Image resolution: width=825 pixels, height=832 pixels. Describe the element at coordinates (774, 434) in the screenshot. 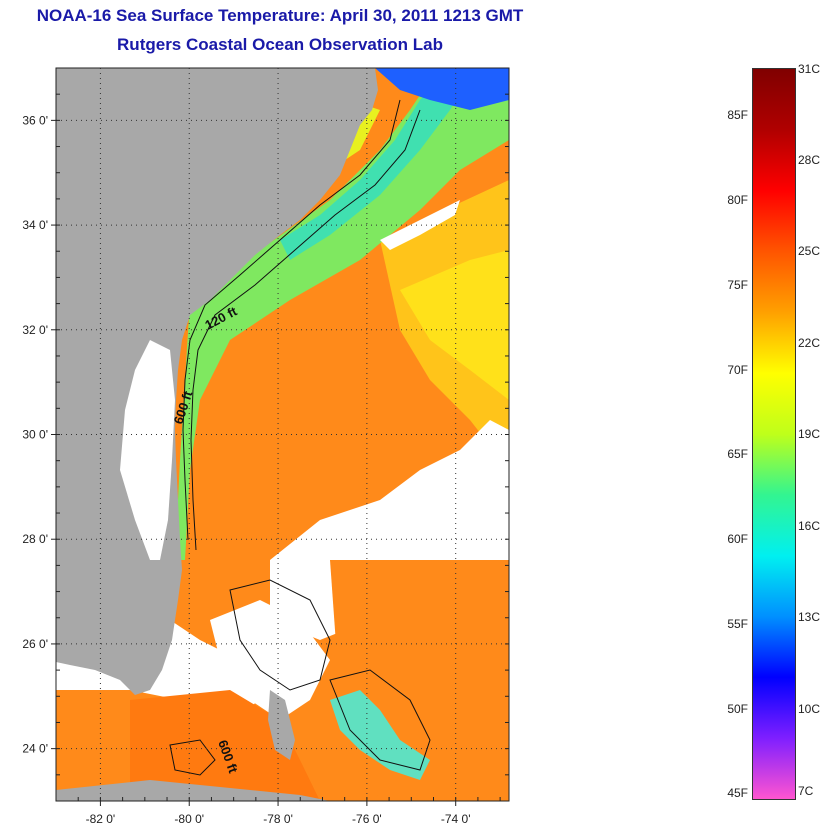

I see `temperature-colorbar` at that location.